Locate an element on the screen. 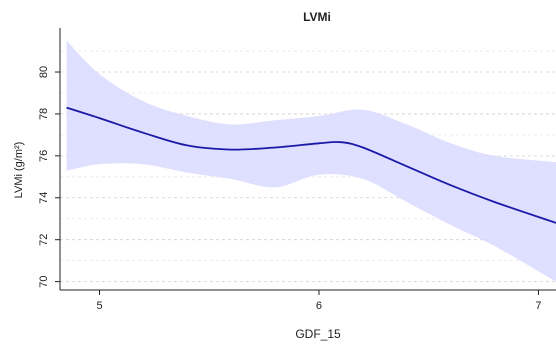  x-tick-label-5: 5 is located at coordinates (99, 306).